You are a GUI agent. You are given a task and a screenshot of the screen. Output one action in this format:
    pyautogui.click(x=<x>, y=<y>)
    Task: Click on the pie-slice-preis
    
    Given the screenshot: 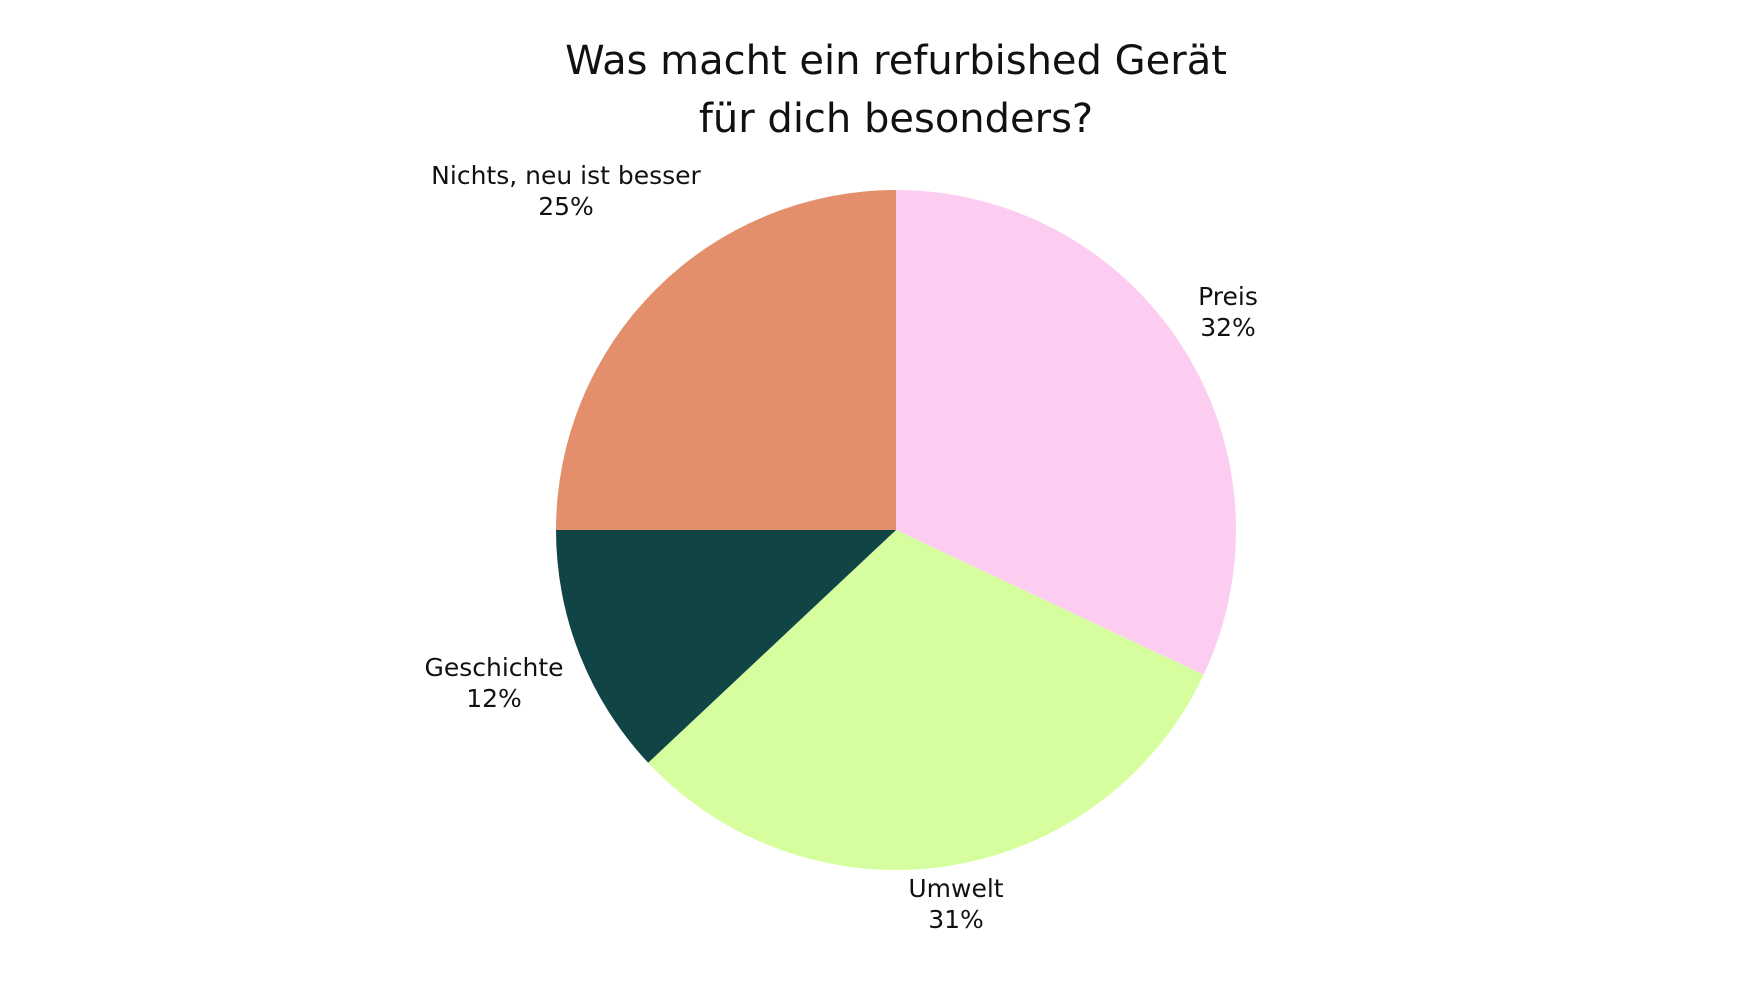 What is the action you would take?
    pyautogui.click(x=1066, y=432)
    